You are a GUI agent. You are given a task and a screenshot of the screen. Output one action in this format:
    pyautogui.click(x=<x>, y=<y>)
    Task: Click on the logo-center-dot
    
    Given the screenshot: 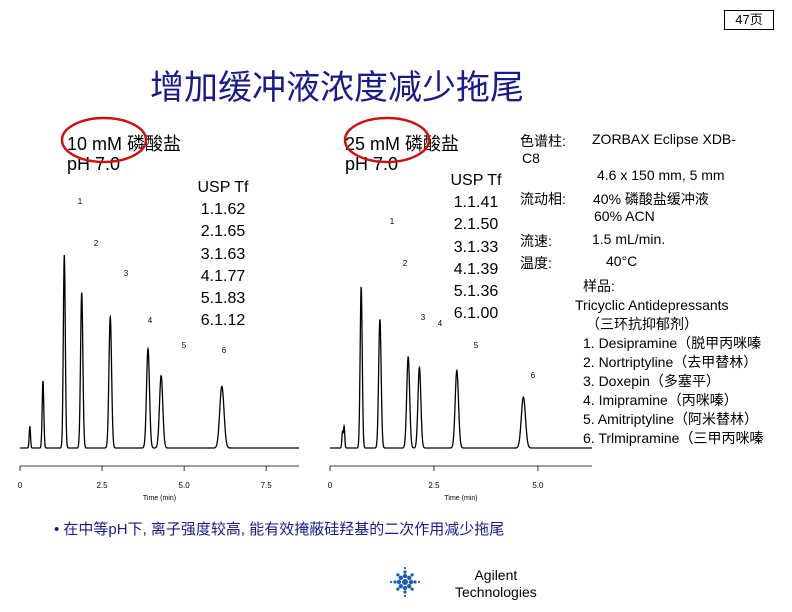 What is the action you would take?
    pyautogui.click(x=405, y=582)
    